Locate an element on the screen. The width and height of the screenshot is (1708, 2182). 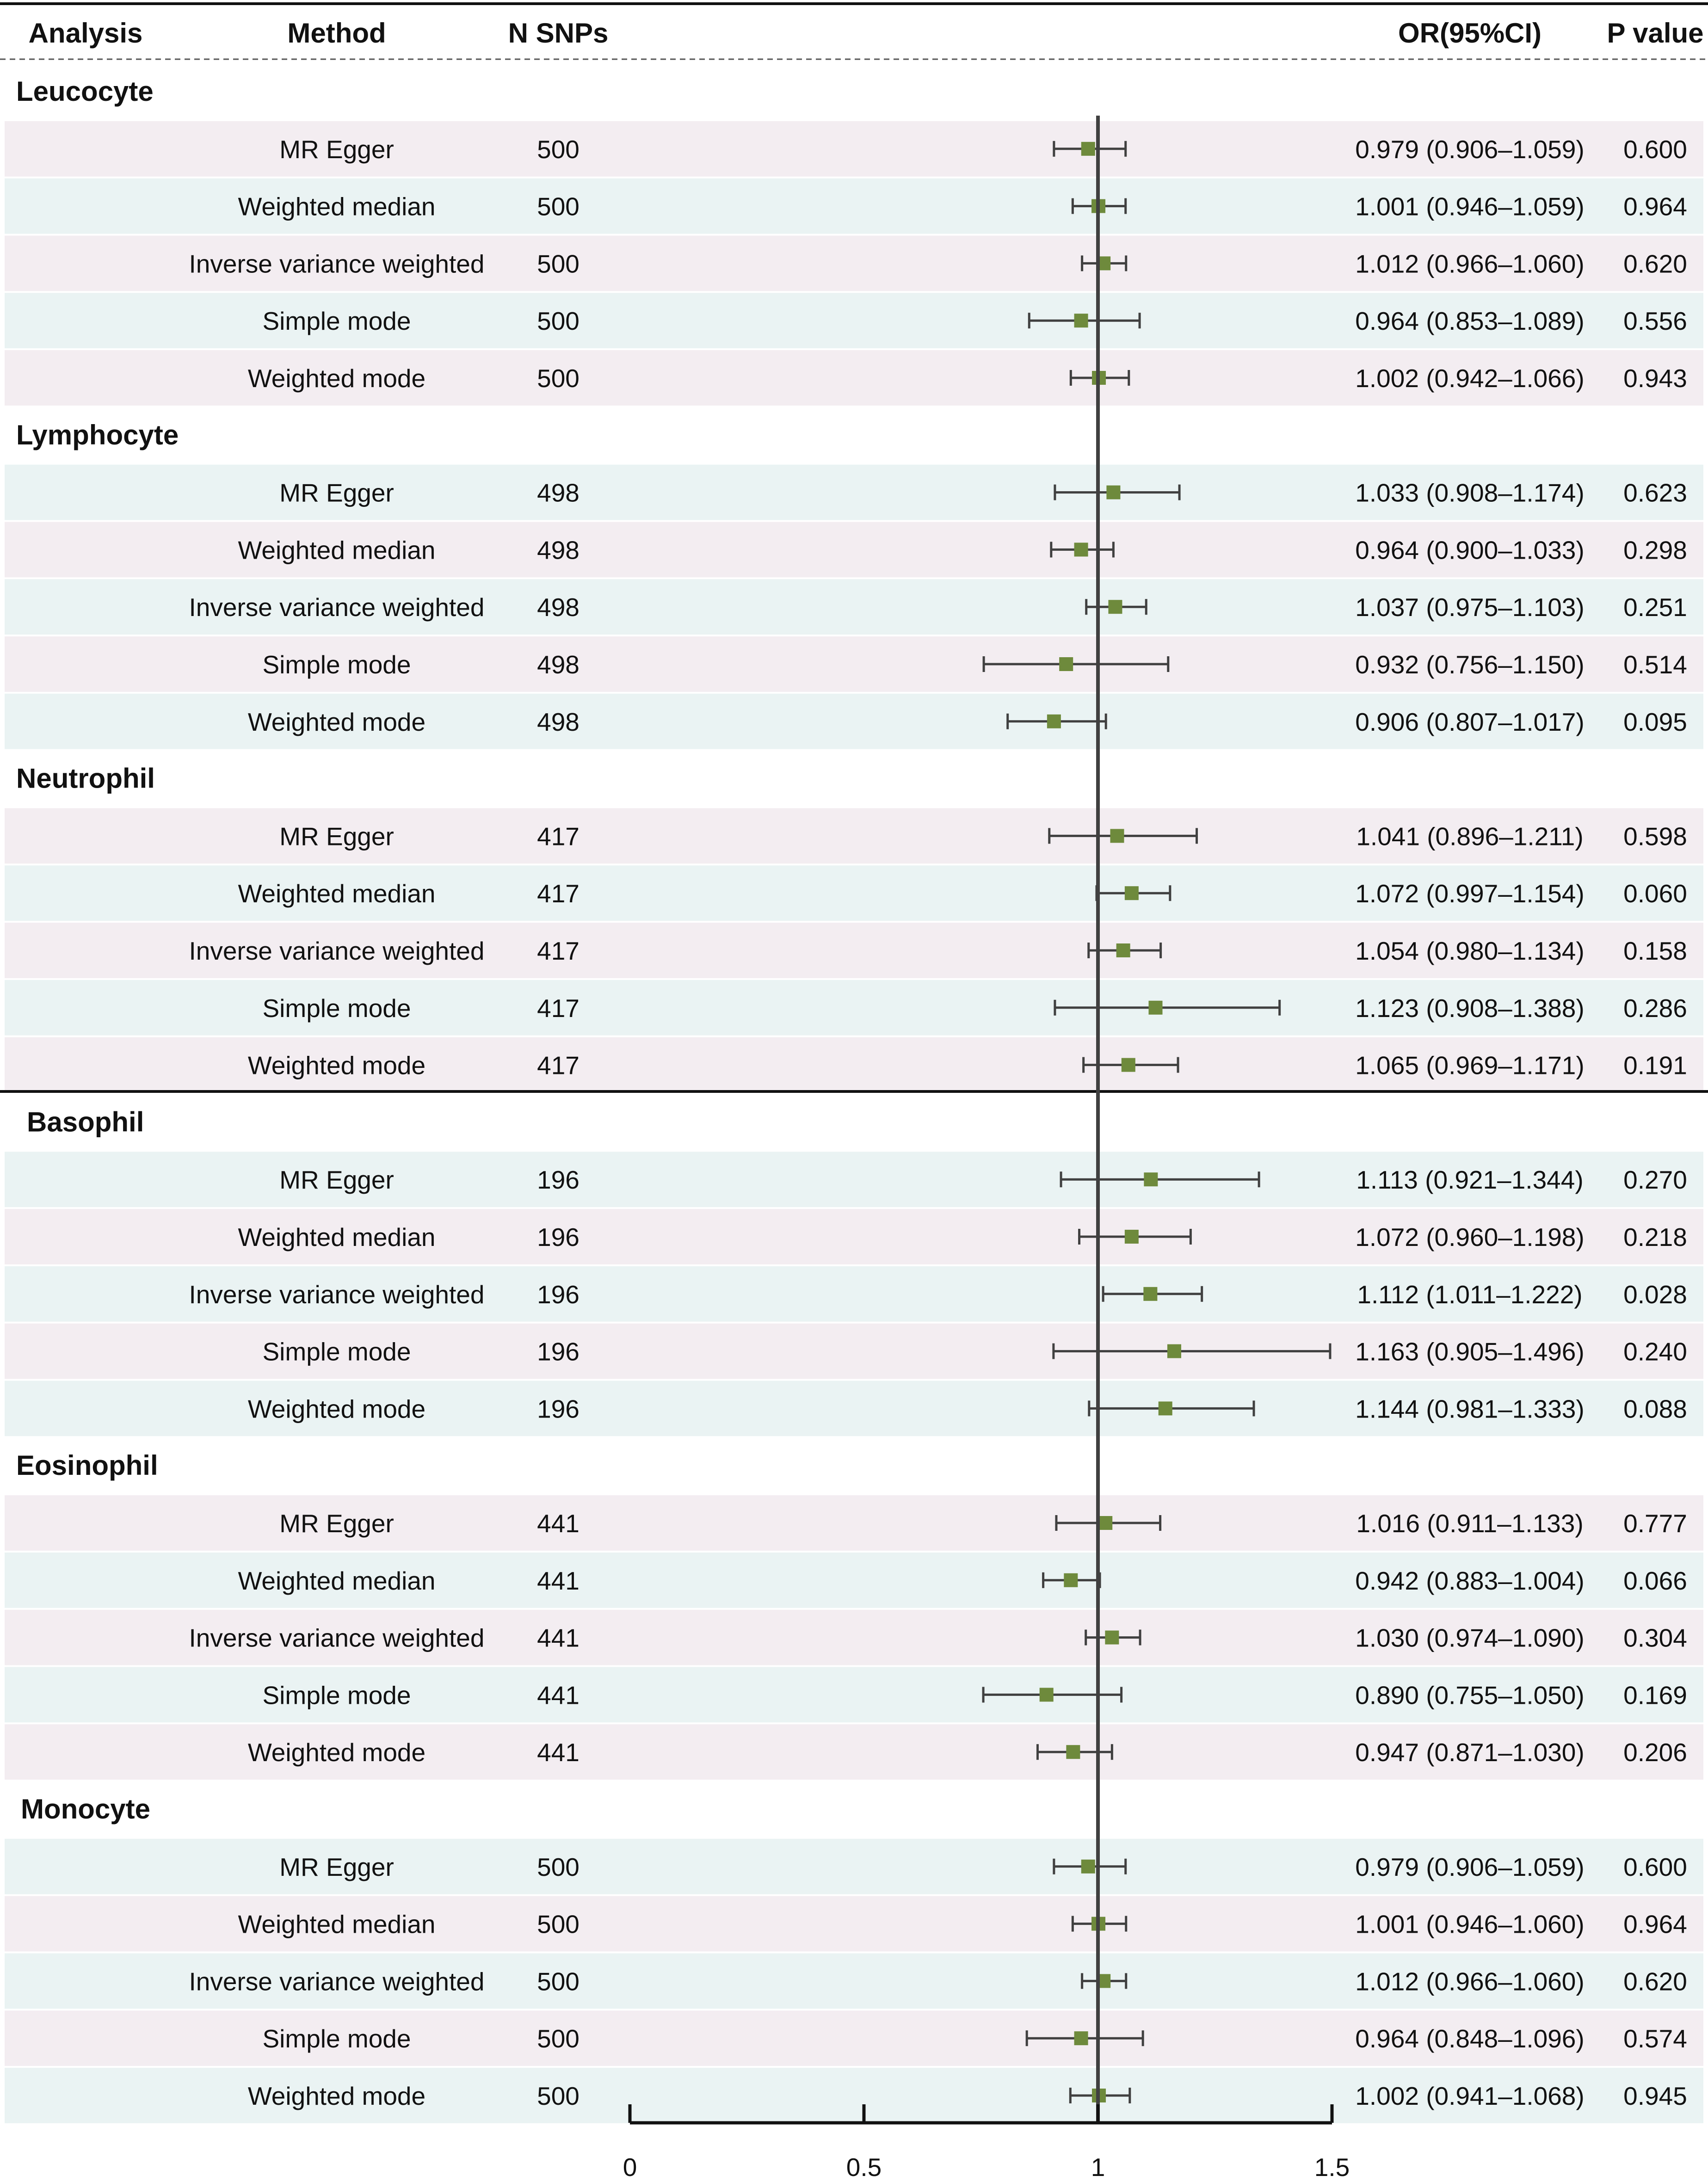
p-value: 0.574 is located at coordinates (1655, 2038).